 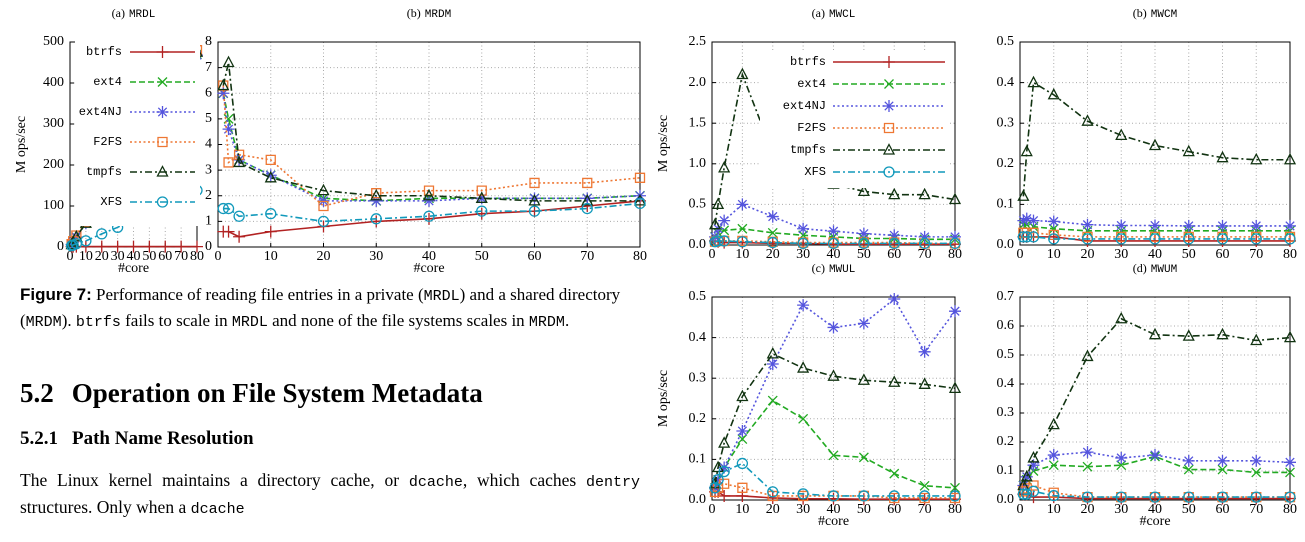 I want to click on x-tick-label: 20, so click(x=773, y=509).